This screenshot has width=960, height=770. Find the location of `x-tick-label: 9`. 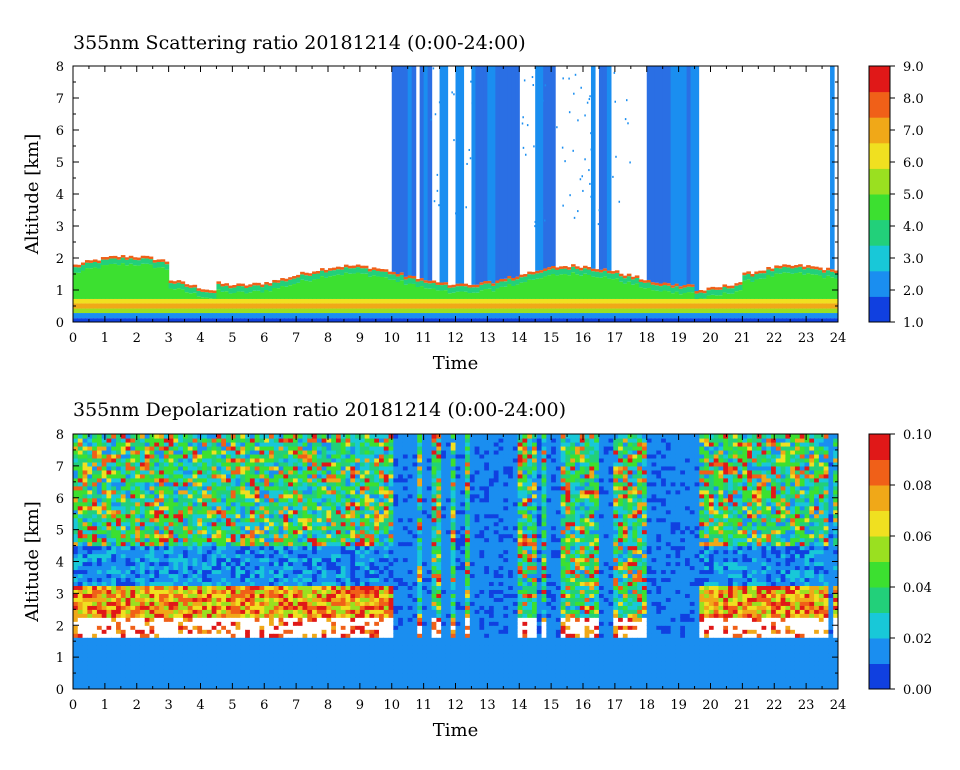

x-tick-label: 9 is located at coordinates (360, 705).